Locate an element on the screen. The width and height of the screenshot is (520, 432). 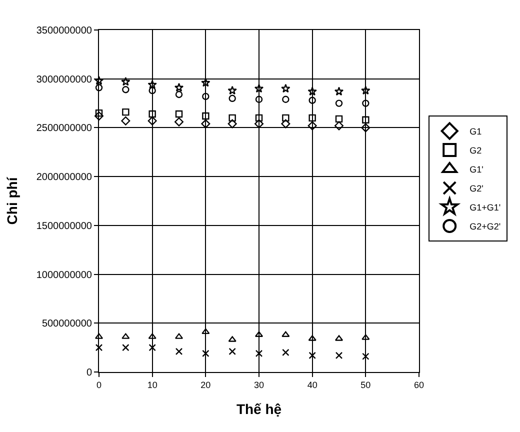
y-axis-title: Chi phí is located at coordinates (12, 200).